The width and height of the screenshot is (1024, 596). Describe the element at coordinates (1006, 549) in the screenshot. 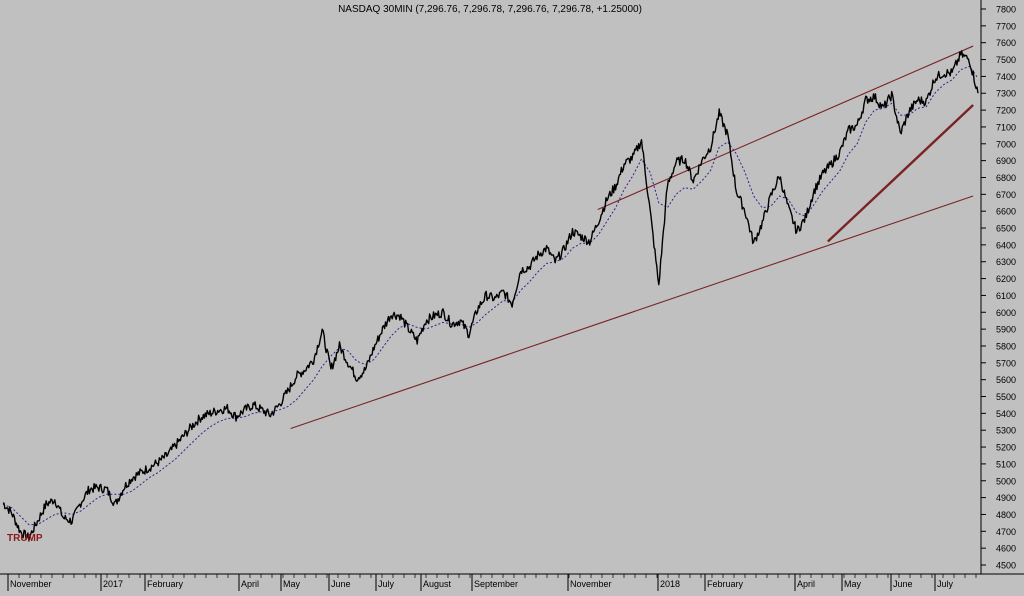

I see `y-tick-label: 4600` at that location.